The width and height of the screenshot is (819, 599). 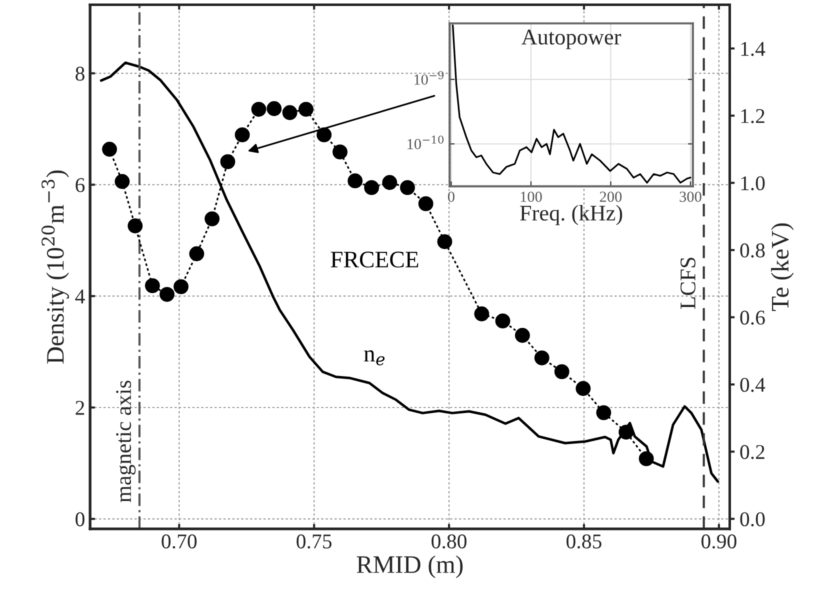 I want to click on y2-tick-label: 0.2, so click(x=752, y=452).